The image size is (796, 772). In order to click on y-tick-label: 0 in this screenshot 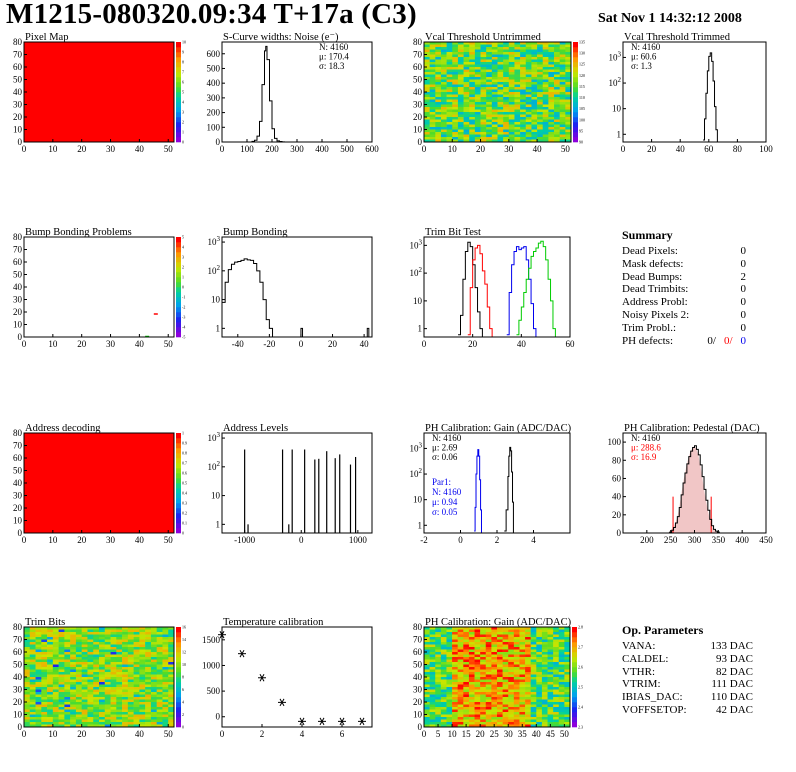, I will do `click(420, 727)`.